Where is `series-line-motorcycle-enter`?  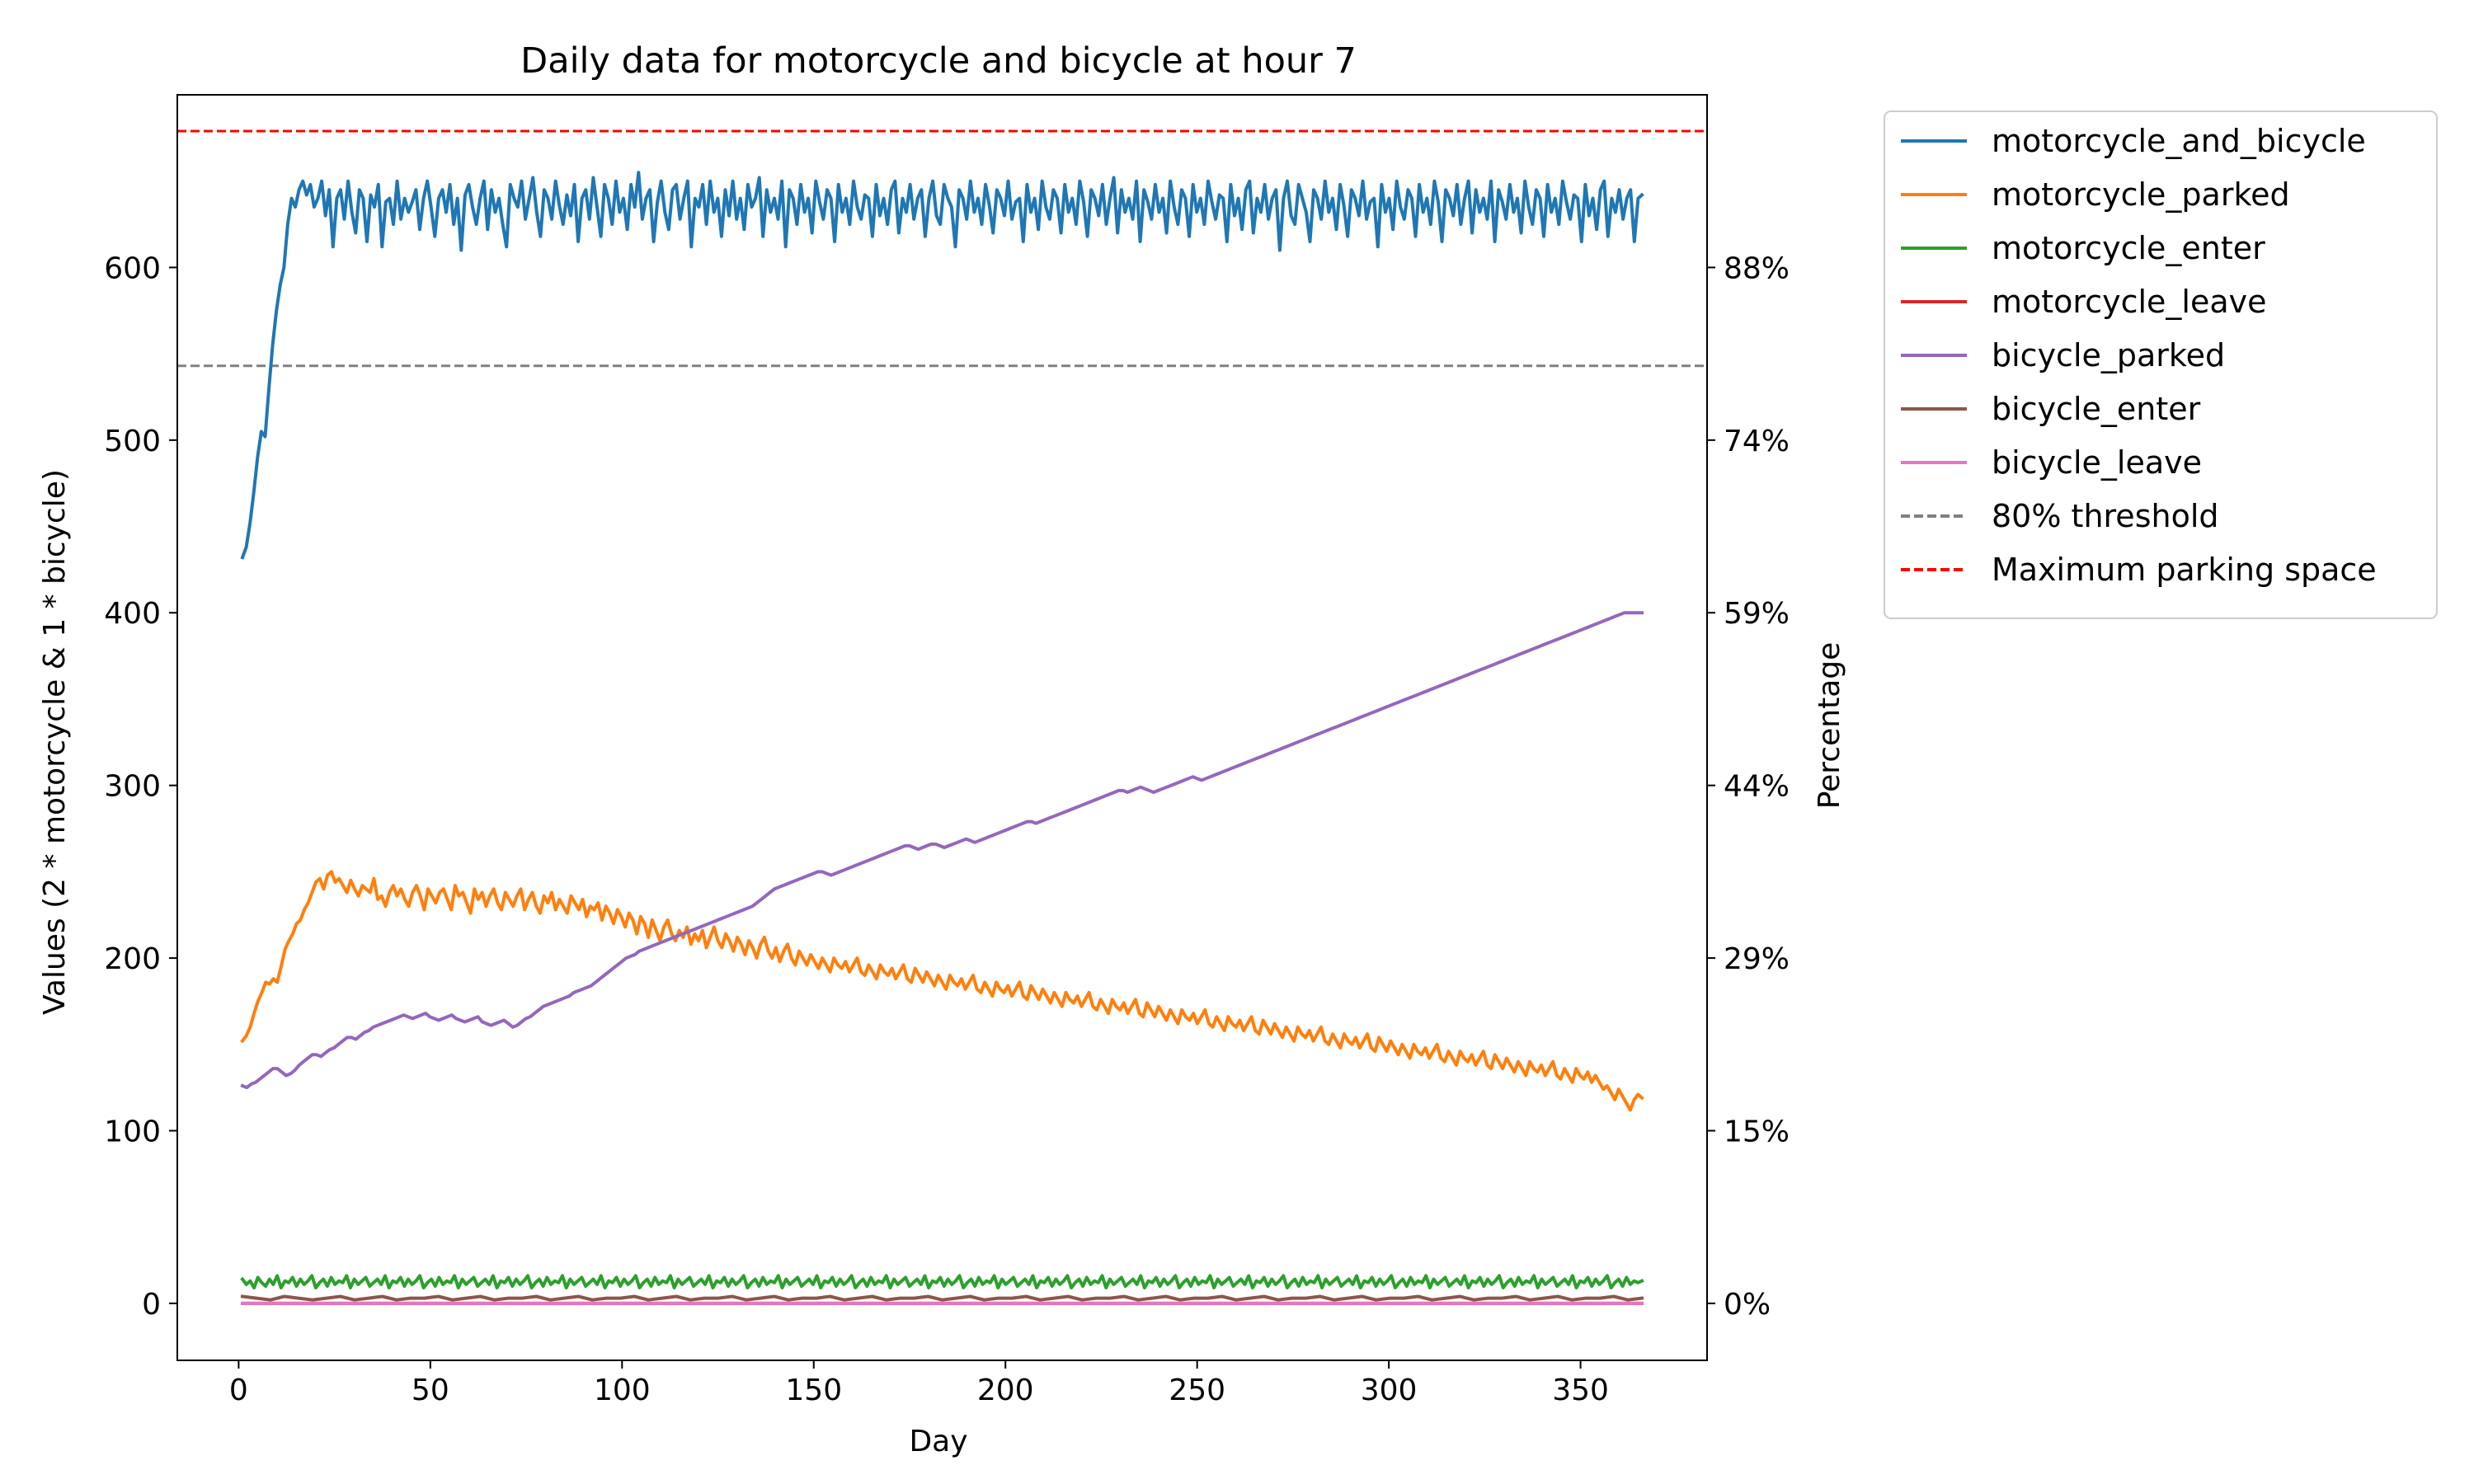 series-line-motorcycle-enter is located at coordinates (942, 1281).